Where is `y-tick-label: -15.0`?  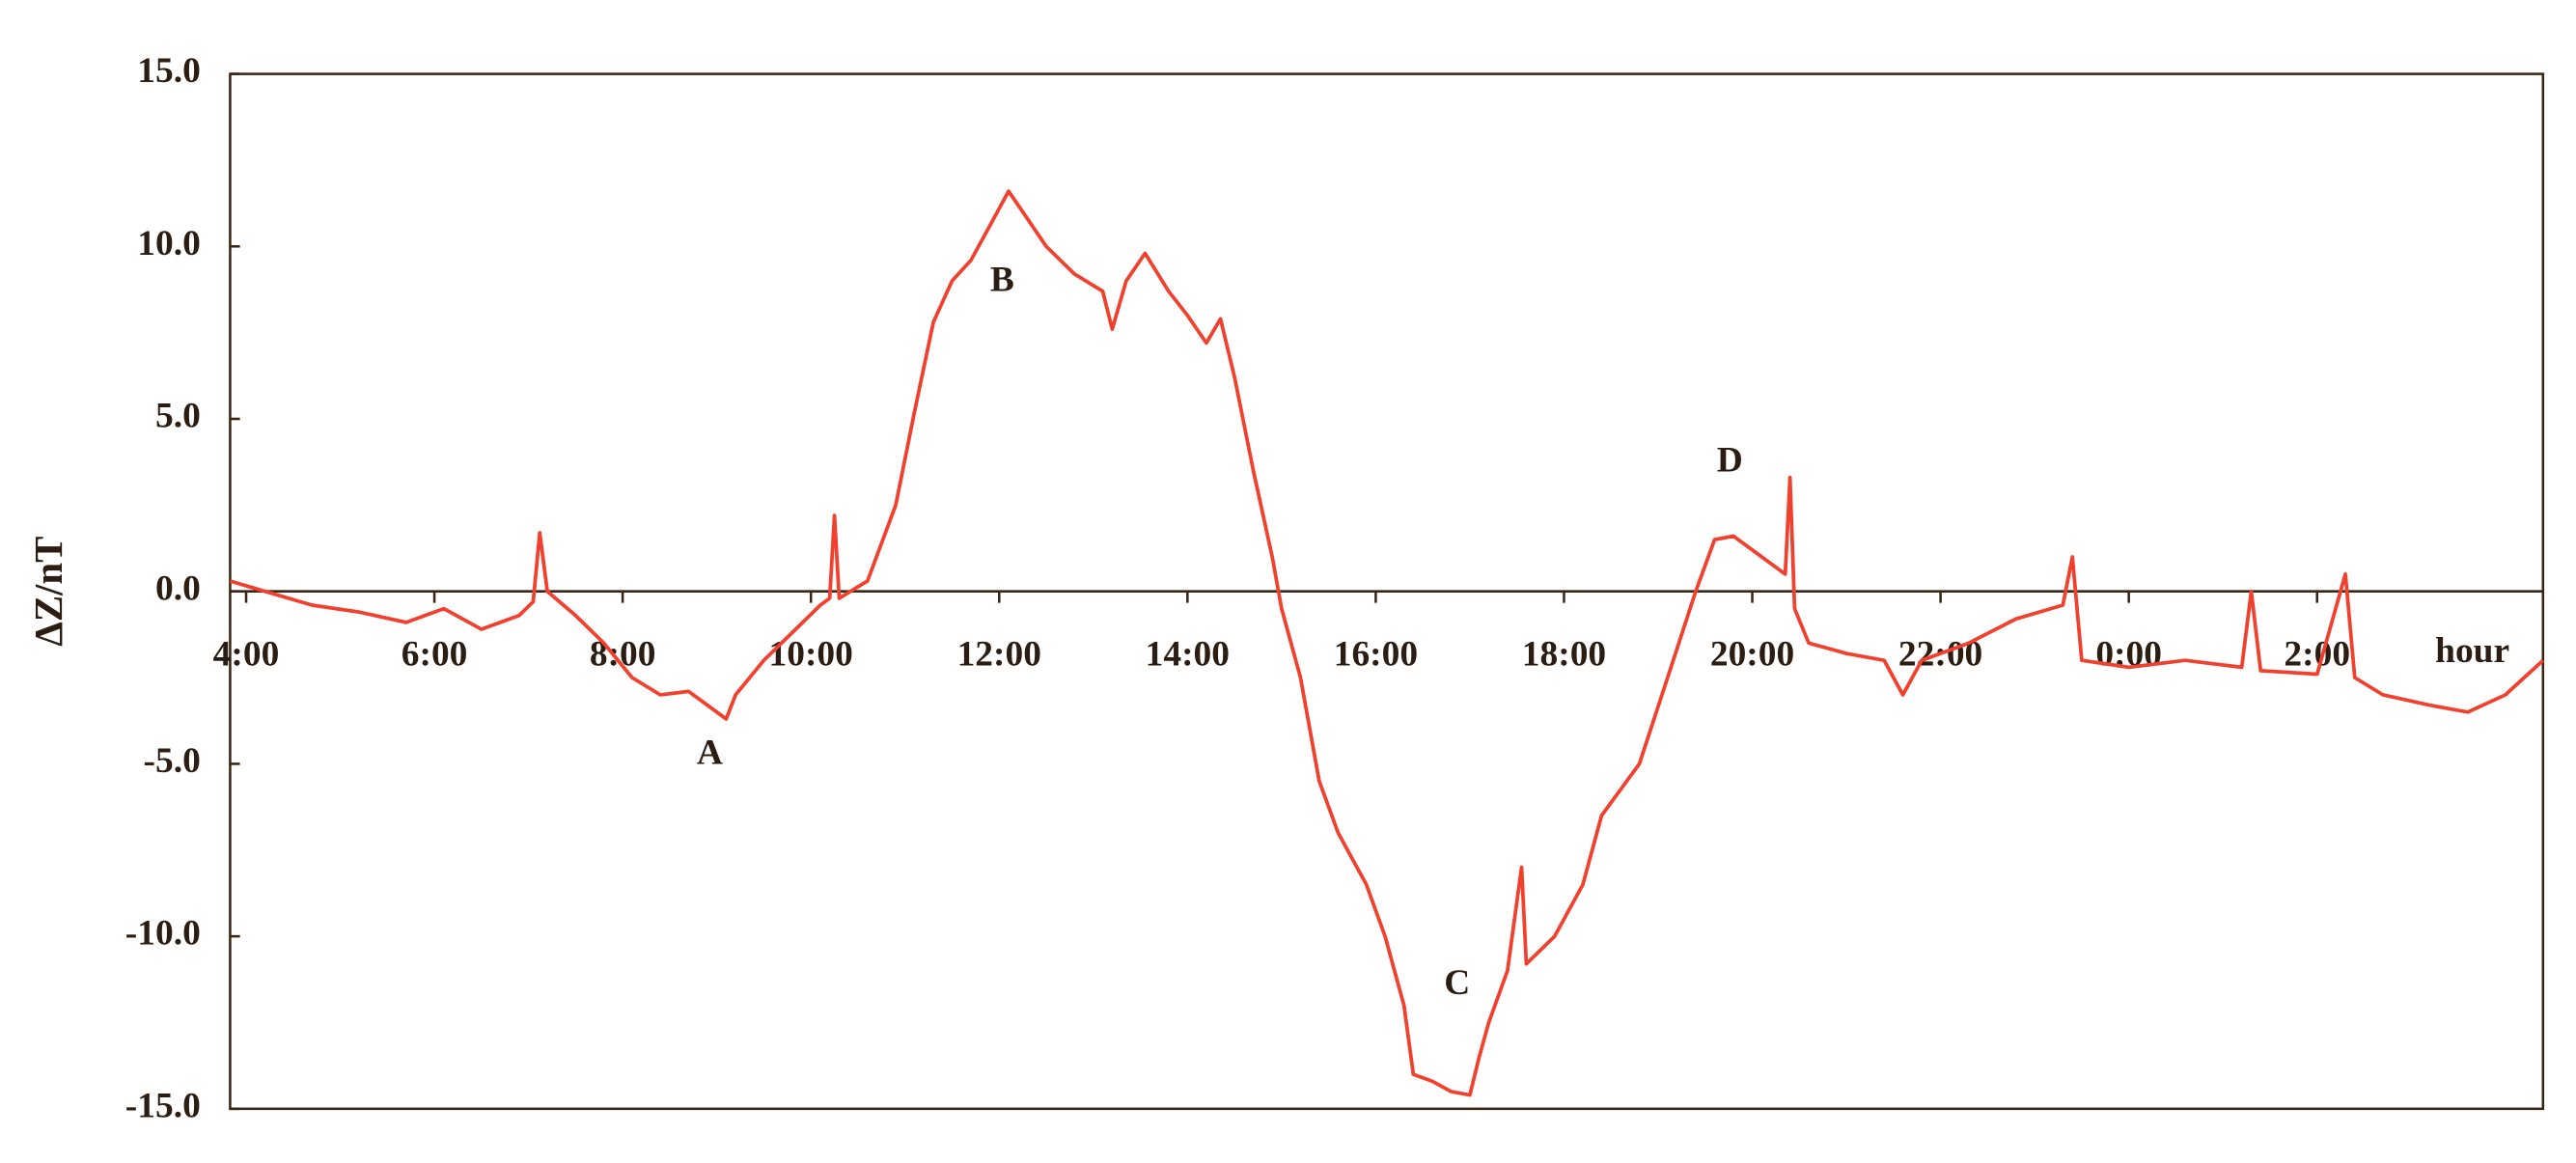 y-tick-label: -15.0 is located at coordinates (163, 1105).